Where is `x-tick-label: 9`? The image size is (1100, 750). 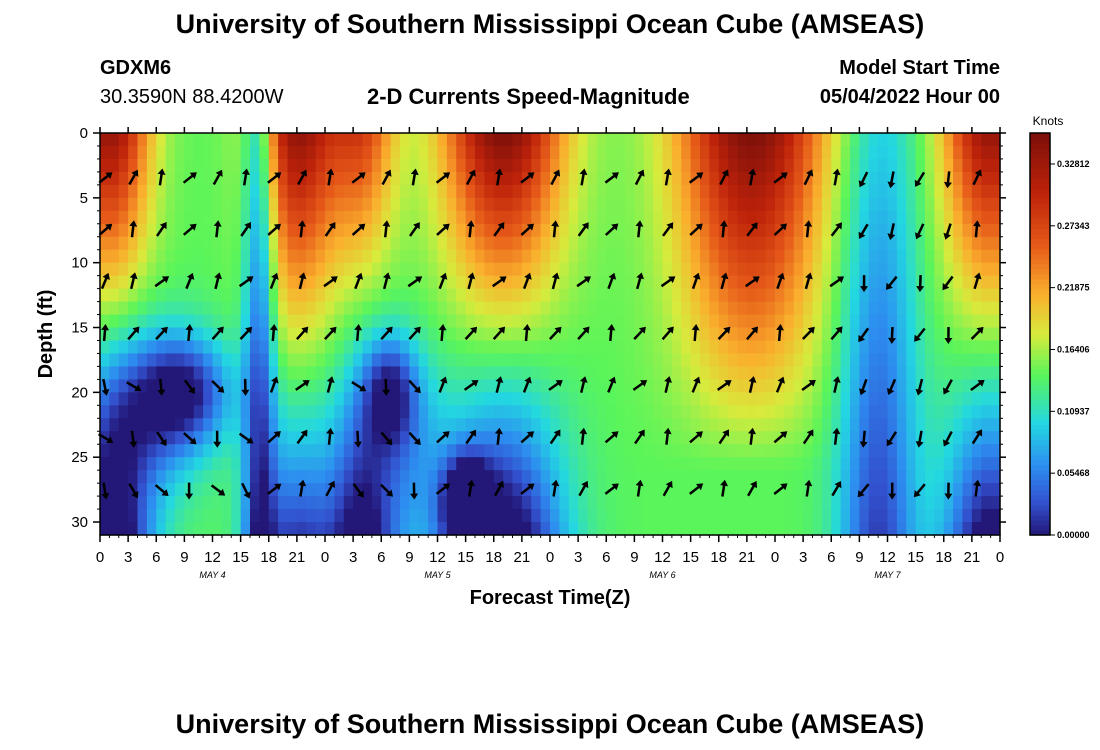
x-tick-label: 9 is located at coordinates (184, 557).